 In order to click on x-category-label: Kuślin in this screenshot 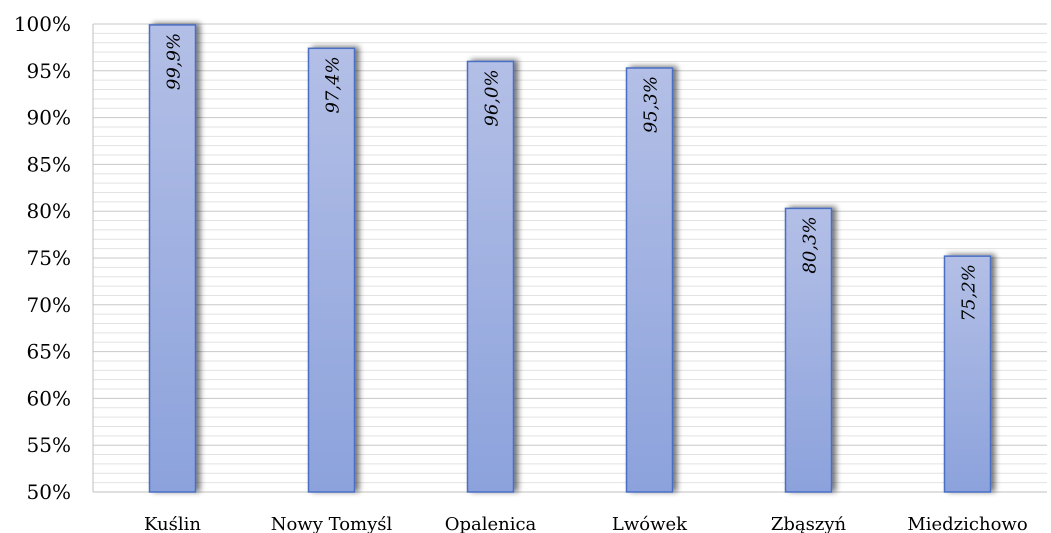, I will do `click(172, 523)`.